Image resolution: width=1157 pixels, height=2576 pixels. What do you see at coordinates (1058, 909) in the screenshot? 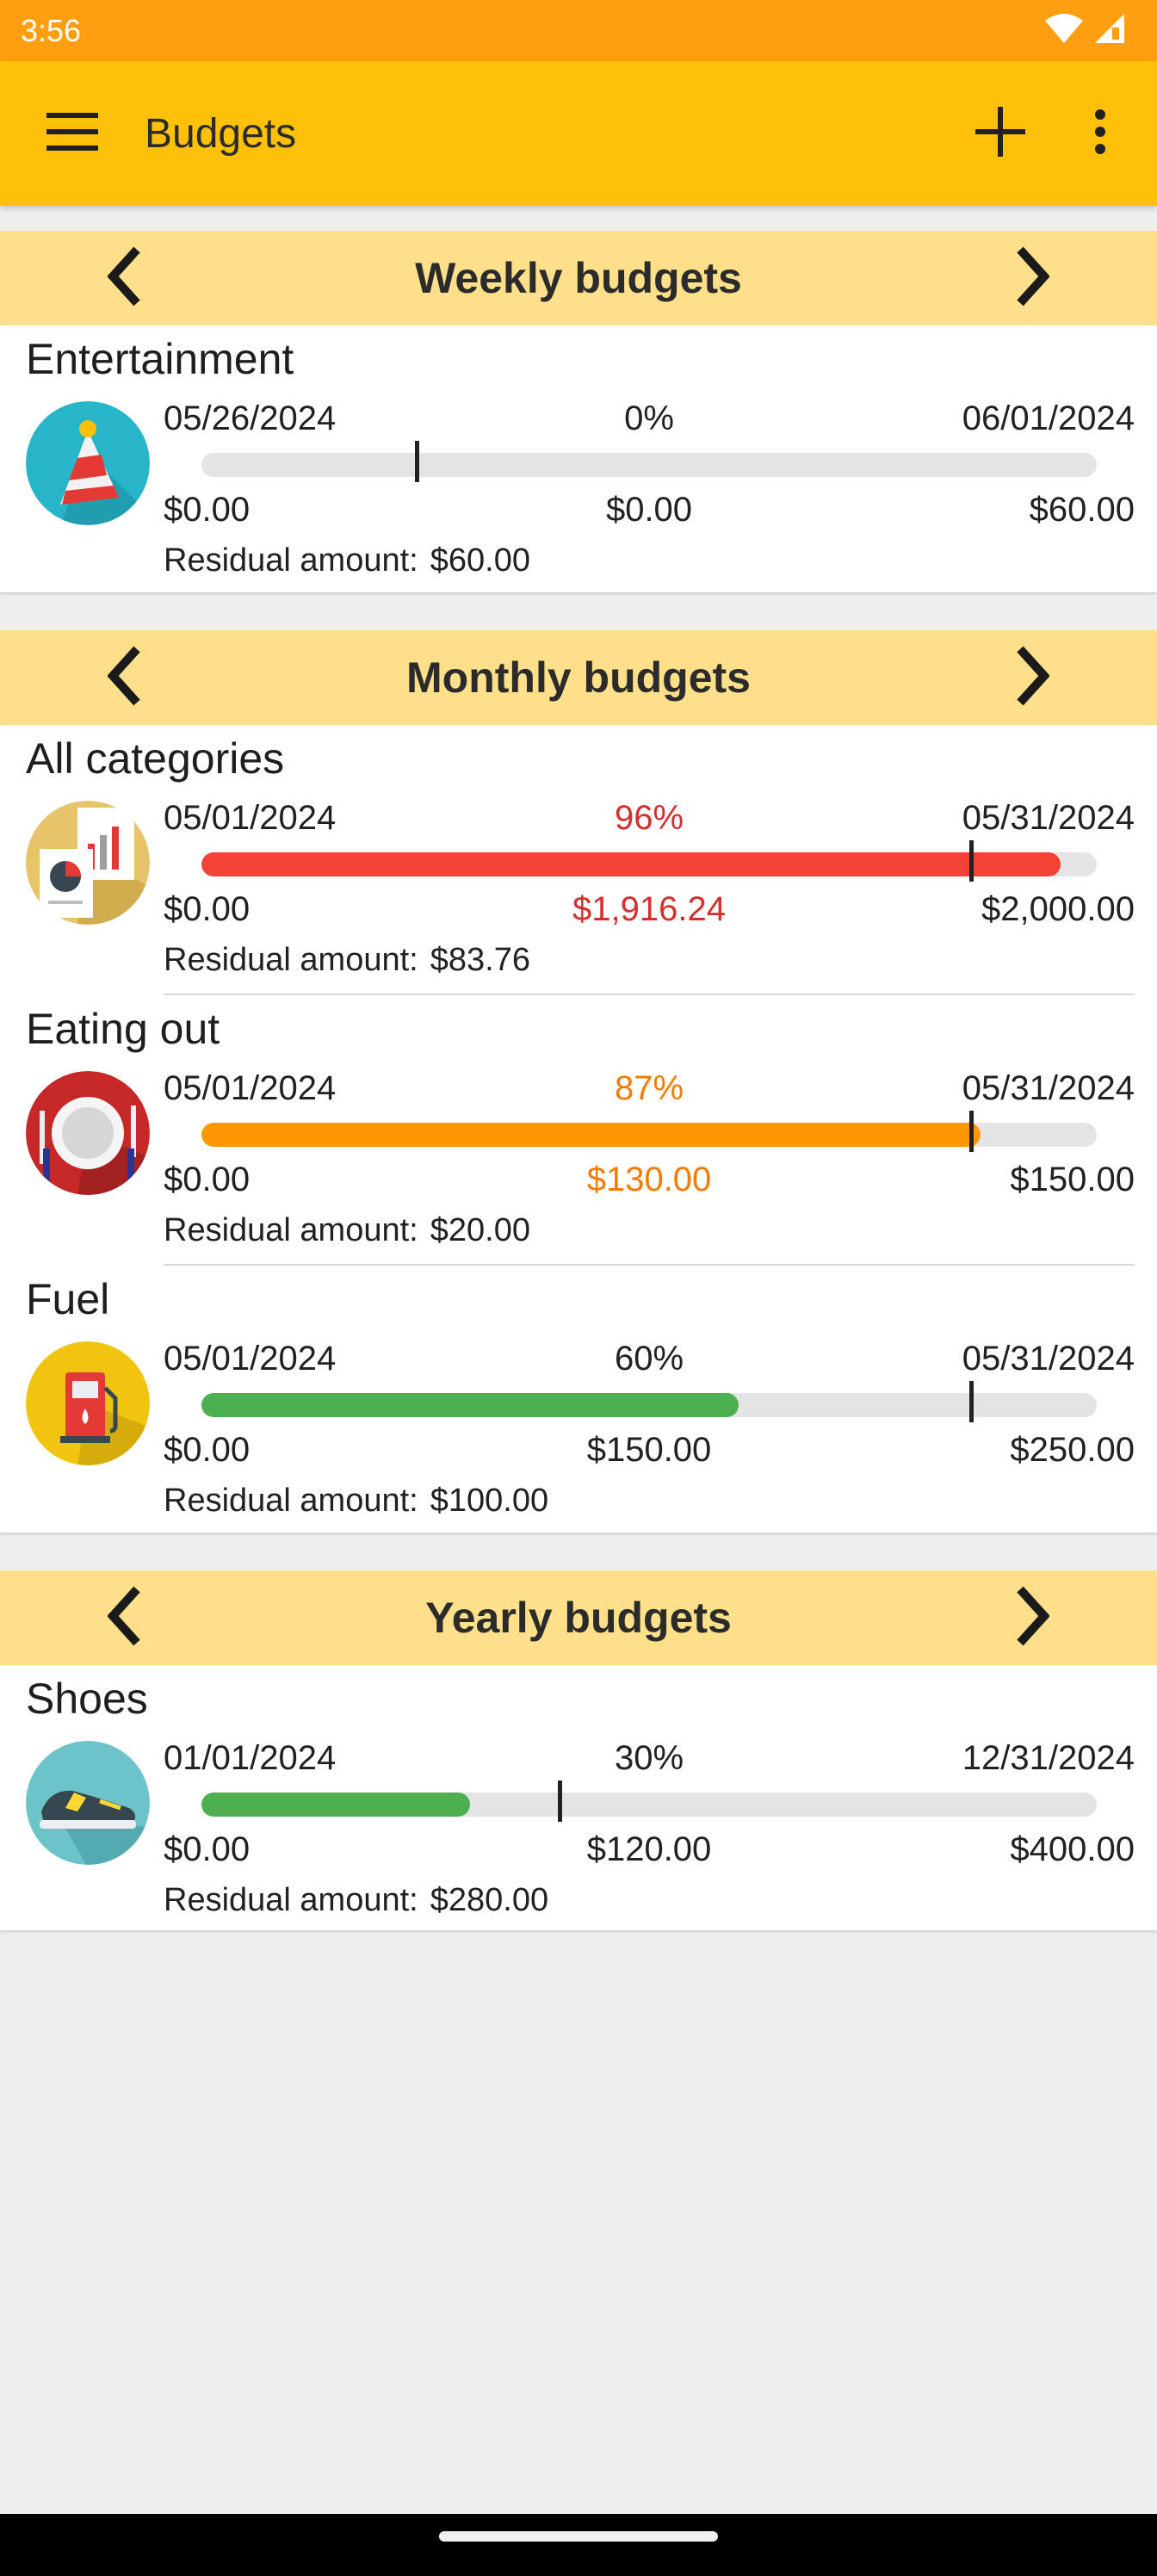
I see `max-amount: $2,000.00` at bounding box center [1058, 909].